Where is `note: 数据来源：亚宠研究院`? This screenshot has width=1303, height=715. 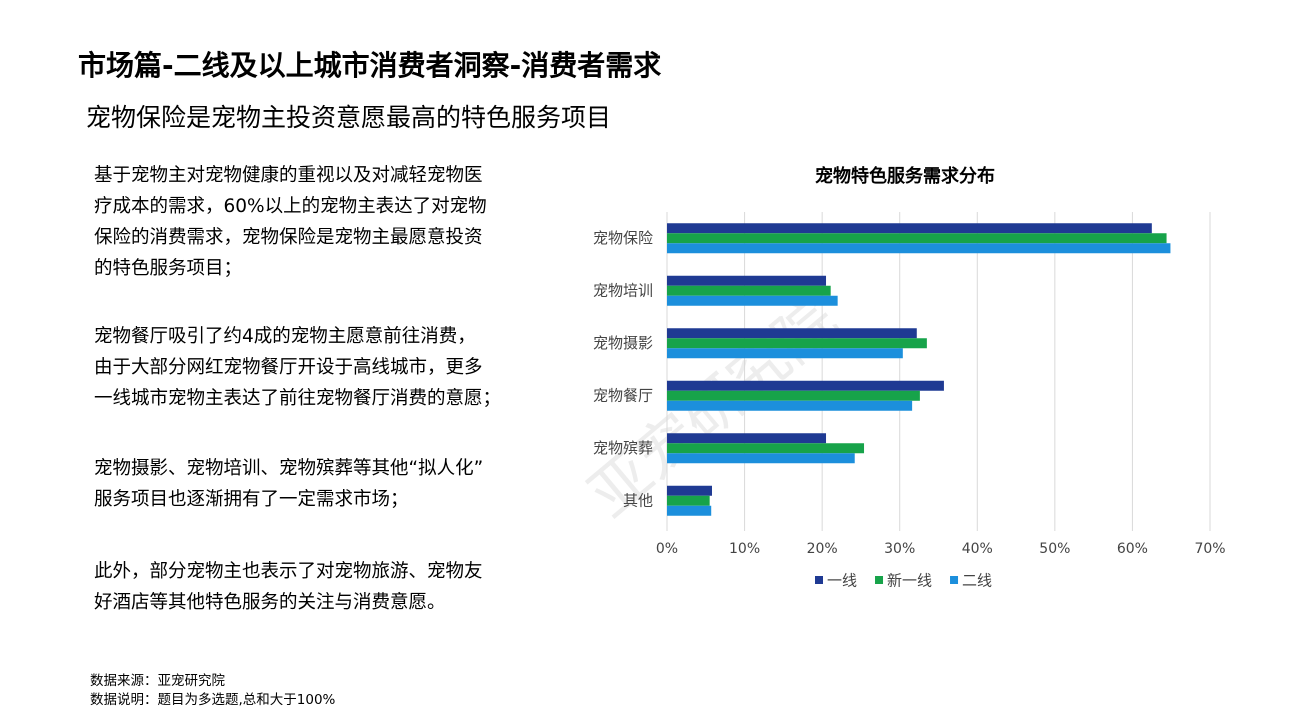 note: 数据来源：亚宠研究院 is located at coordinates (157, 681).